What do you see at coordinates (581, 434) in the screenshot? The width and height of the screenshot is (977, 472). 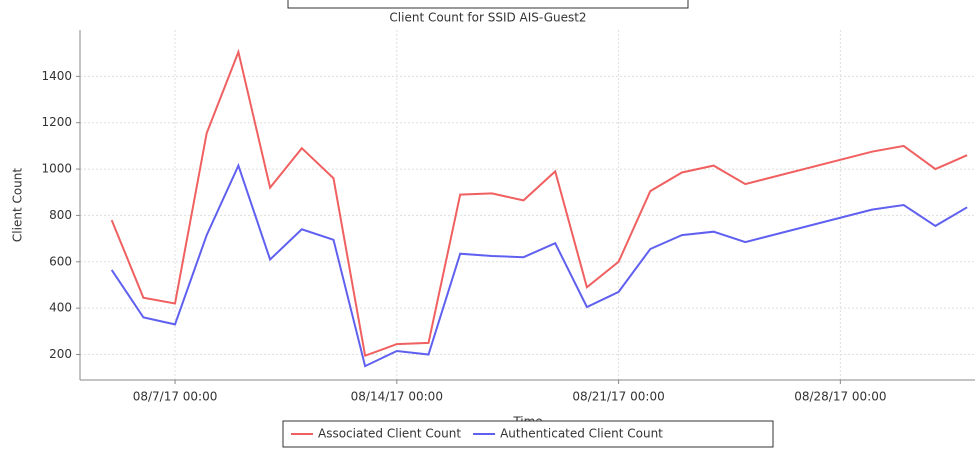 I see `legend-label: Authenticated Client Count` at bounding box center [581, 434].